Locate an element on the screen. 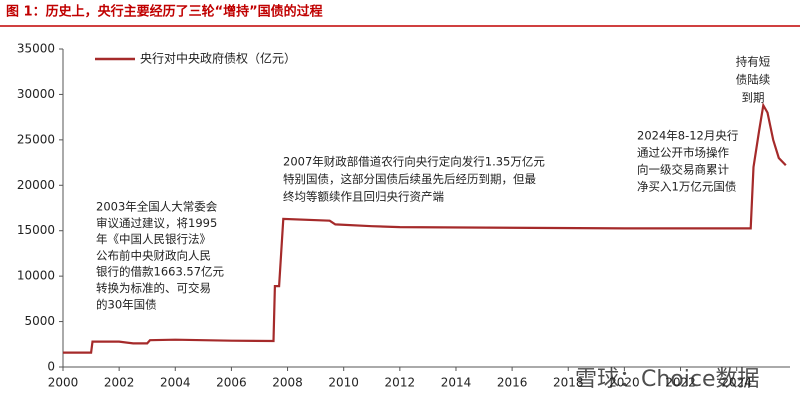 The width and height of the screenshot is (800, 401). x-tick-label: 2024 is located at coordinates (736, 383).